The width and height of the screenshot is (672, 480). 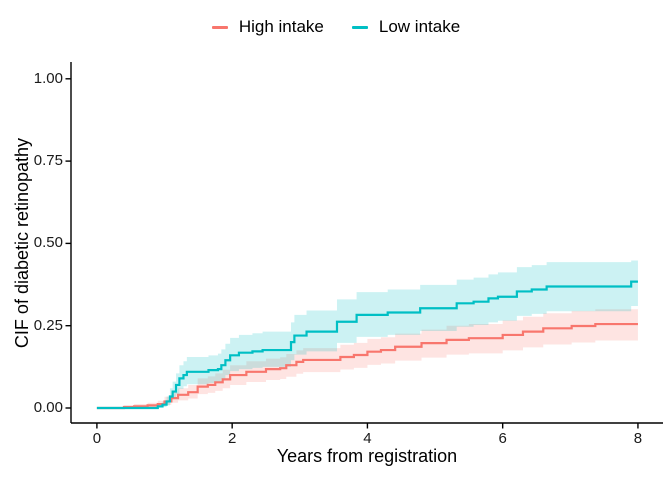 I want to click on x-tick-label: 0, so click(x=97, y=438).